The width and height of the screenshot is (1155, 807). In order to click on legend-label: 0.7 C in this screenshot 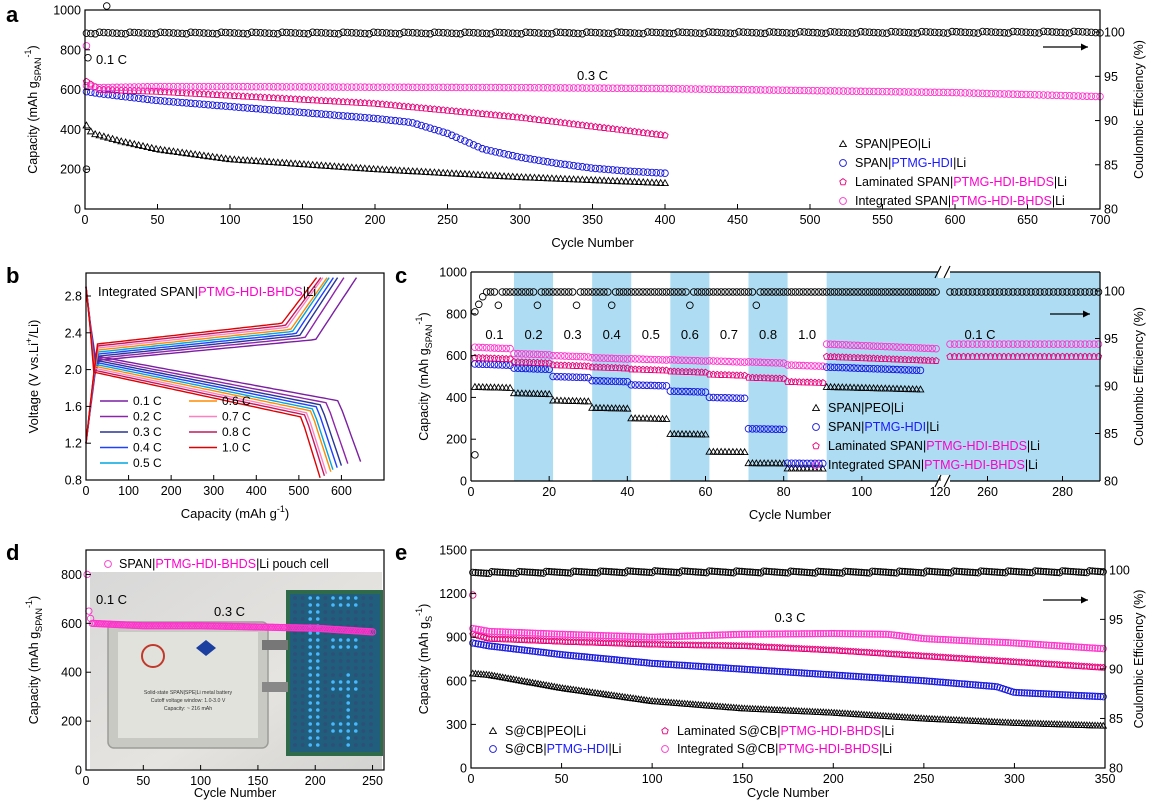, I will do `click(236, 417)`.